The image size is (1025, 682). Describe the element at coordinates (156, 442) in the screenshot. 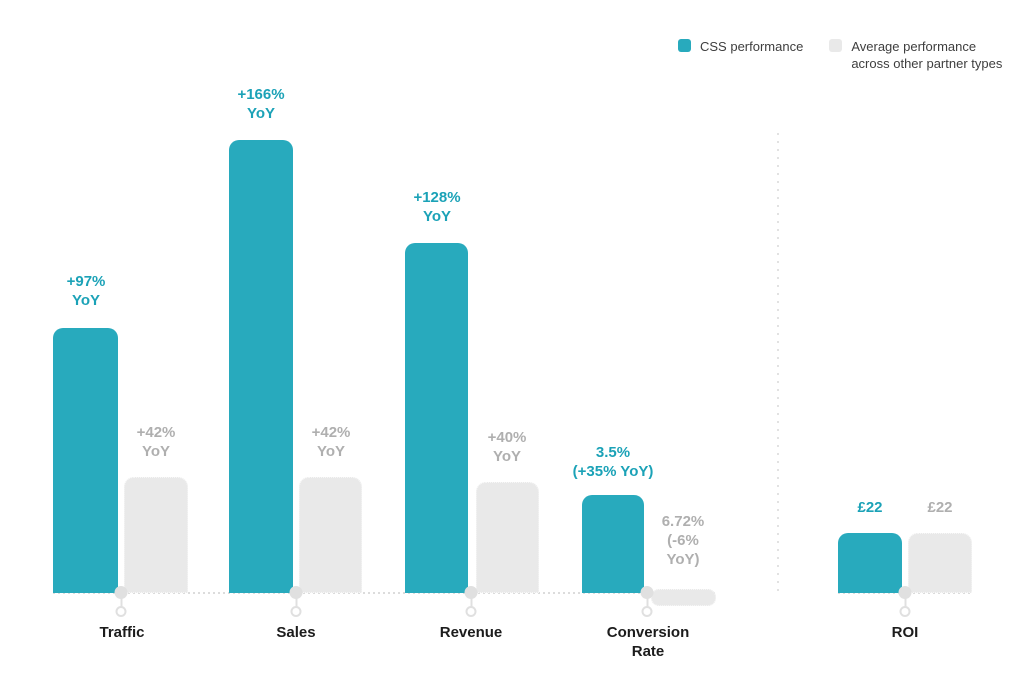

I see `avg-value-label-traffic: +42% YoY` at that location.